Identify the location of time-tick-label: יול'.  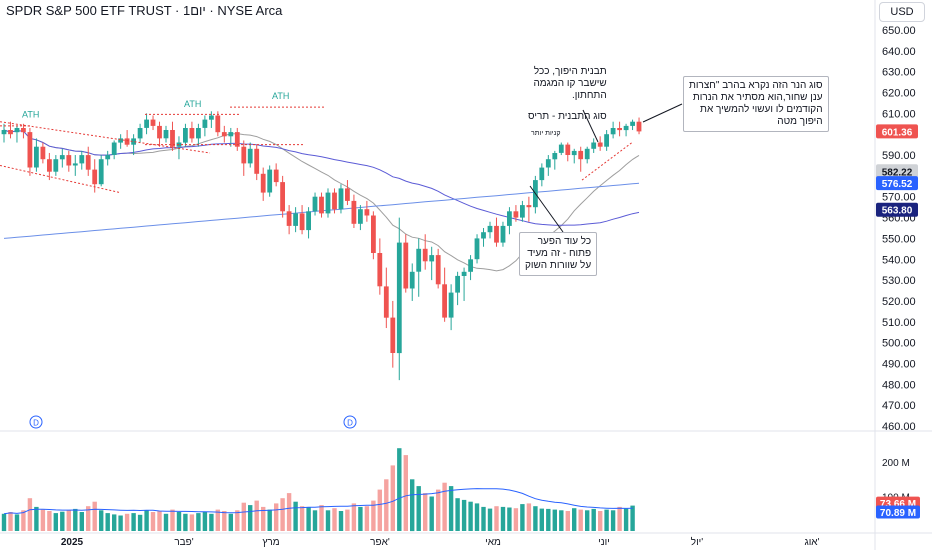
(697, 542).